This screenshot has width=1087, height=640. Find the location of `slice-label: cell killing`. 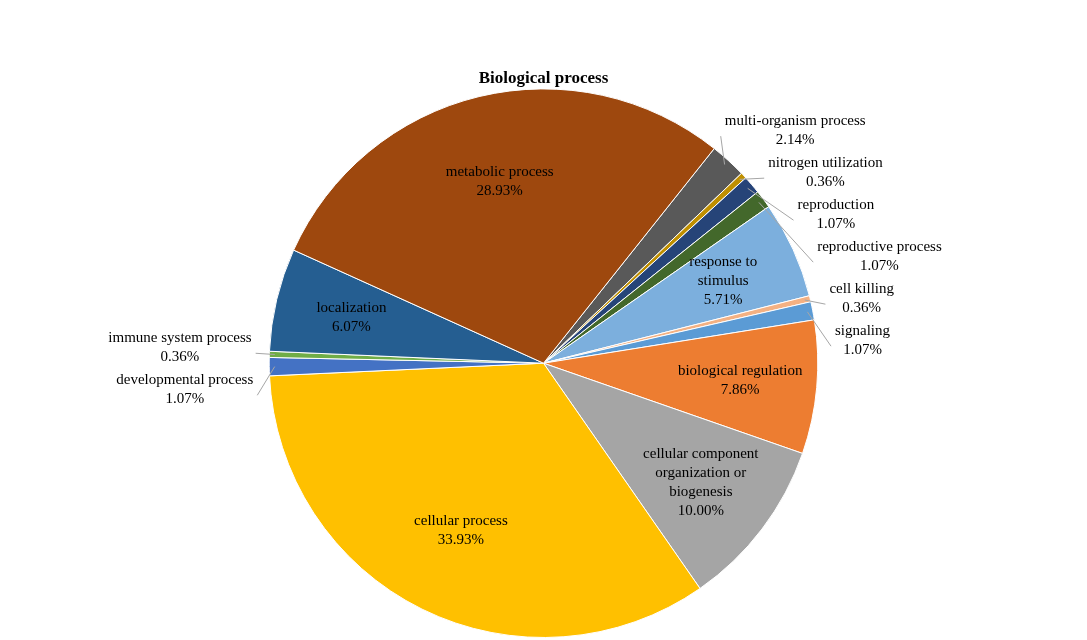

slice-label: cell killing is located at coordinates (862, 287).